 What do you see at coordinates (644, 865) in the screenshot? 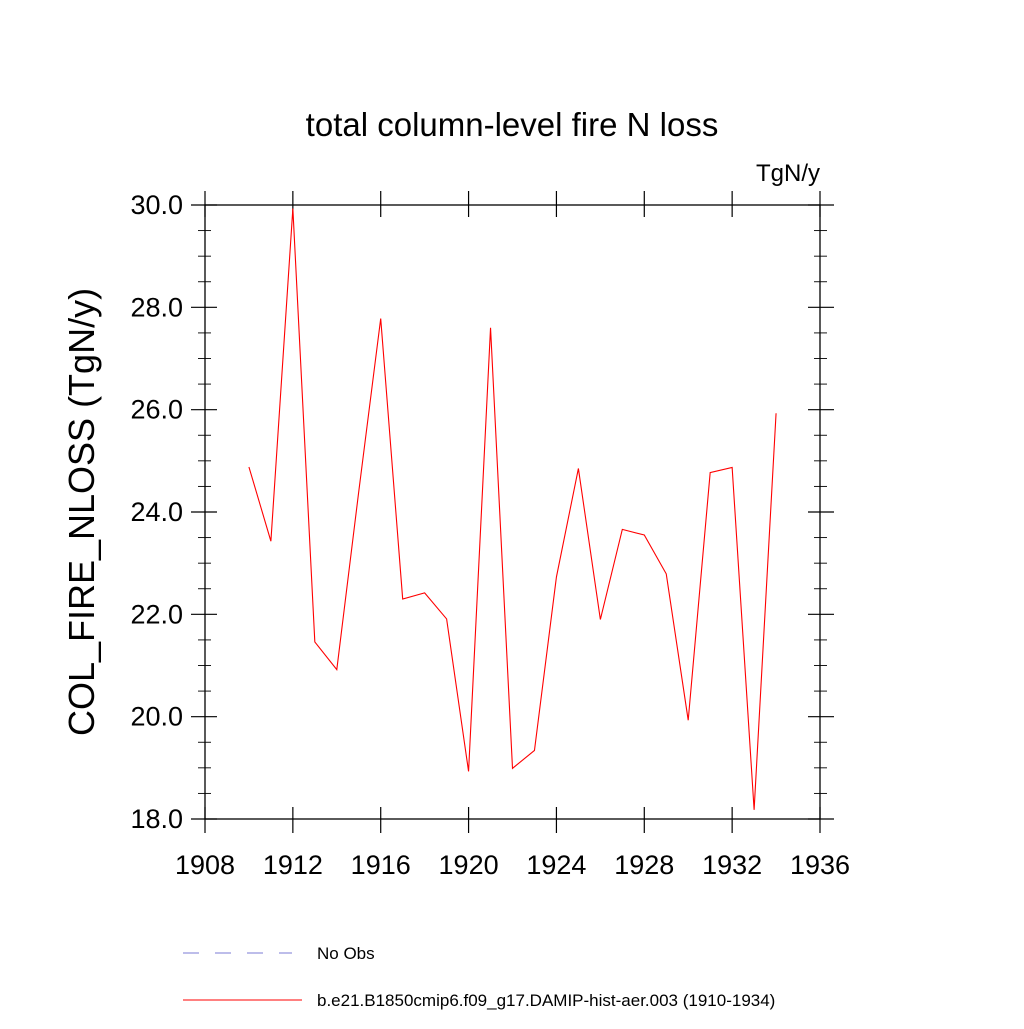
I see `x-tick-label: 1928` at bounding box center [644, 865].